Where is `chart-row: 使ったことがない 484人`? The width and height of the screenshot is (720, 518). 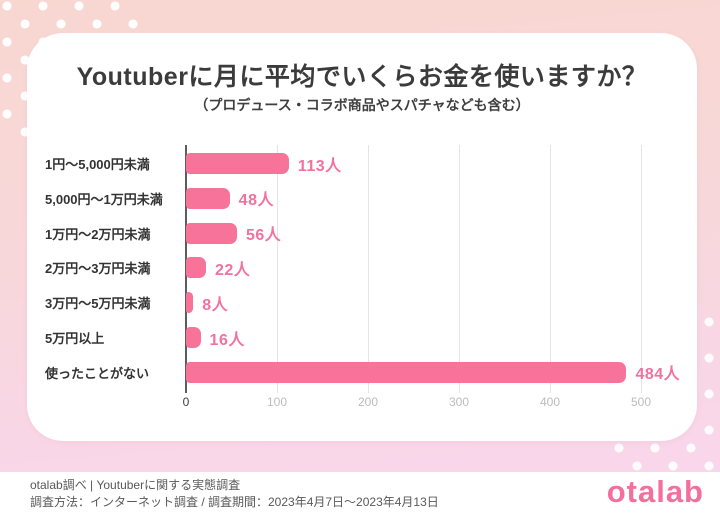 chart-row: 使ったことがない 484人 is located at coordinates (362, 372).